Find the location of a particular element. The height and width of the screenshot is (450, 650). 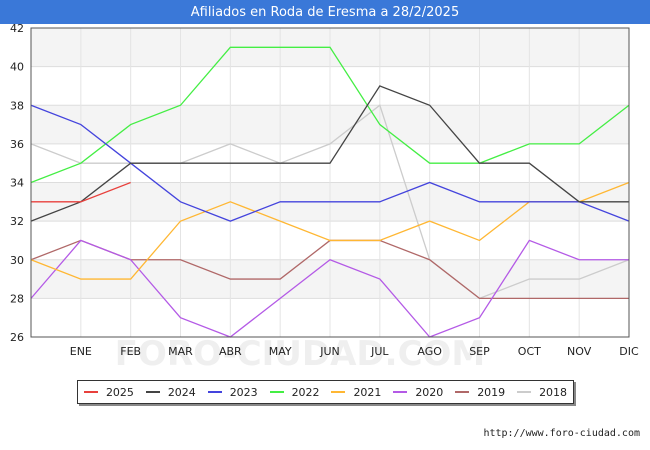

legend-item-2022: 2022 is located at coordinates (294, 392).